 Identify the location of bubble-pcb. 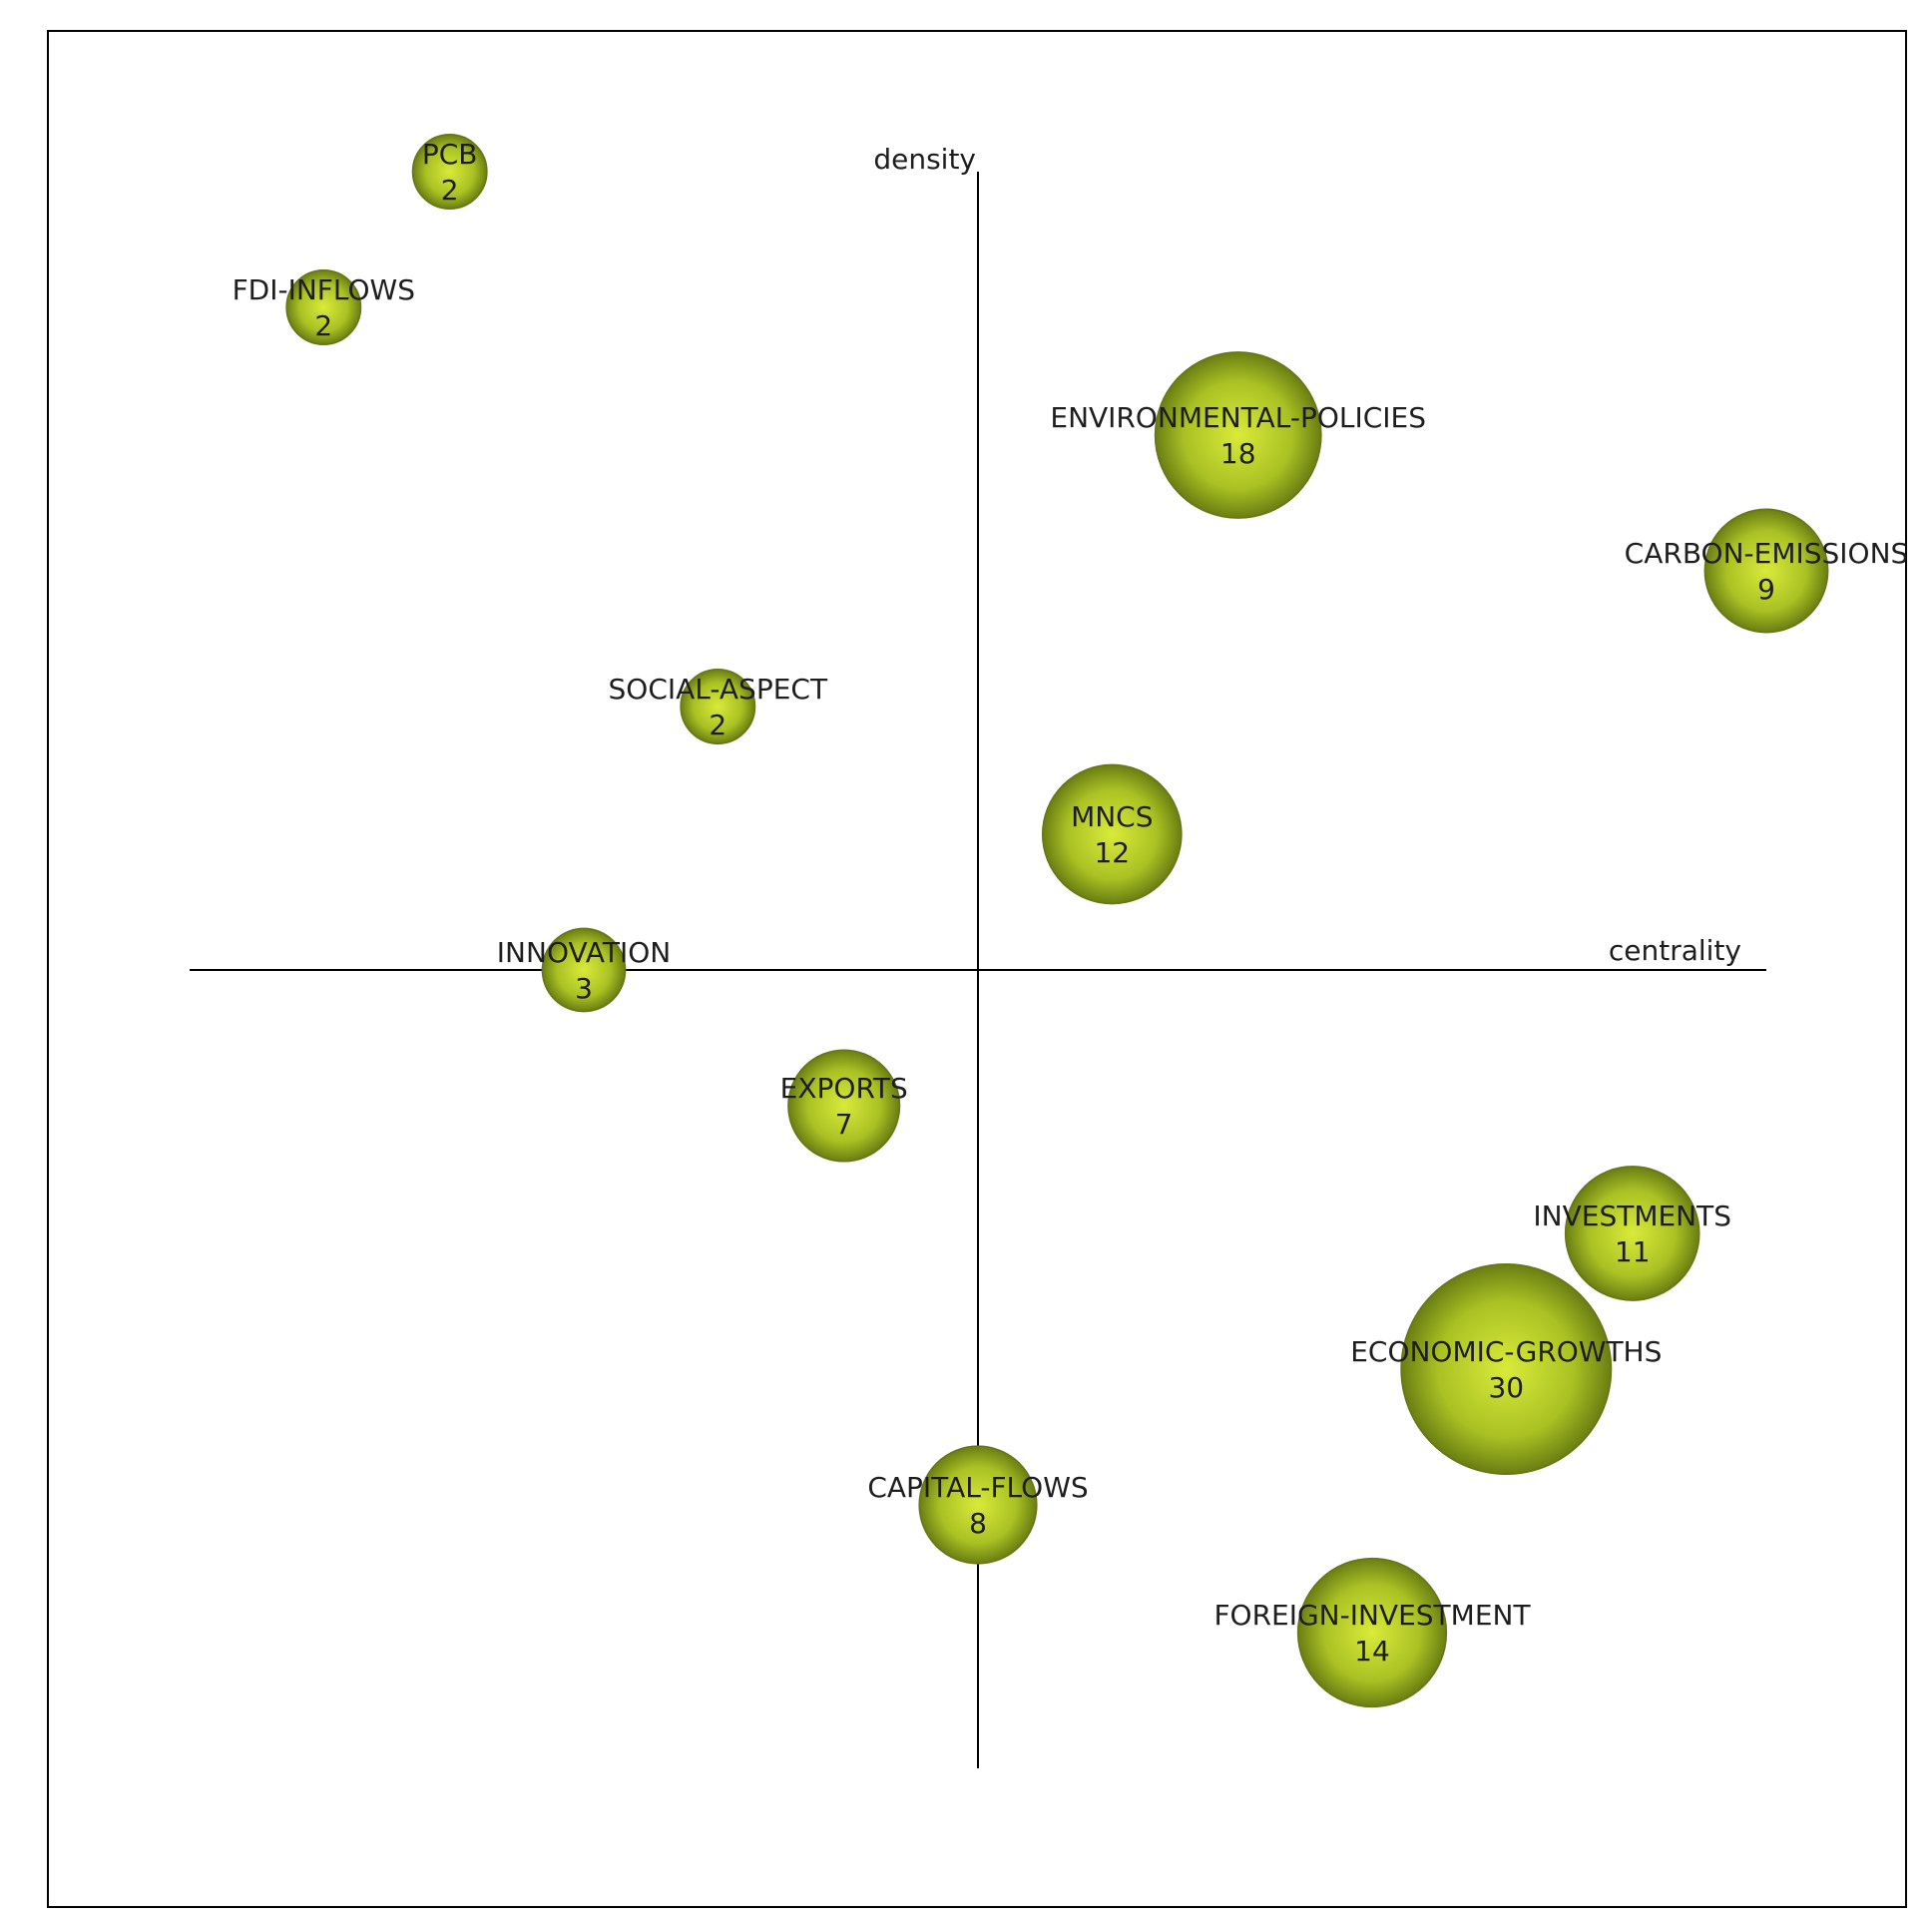
(449, 172).